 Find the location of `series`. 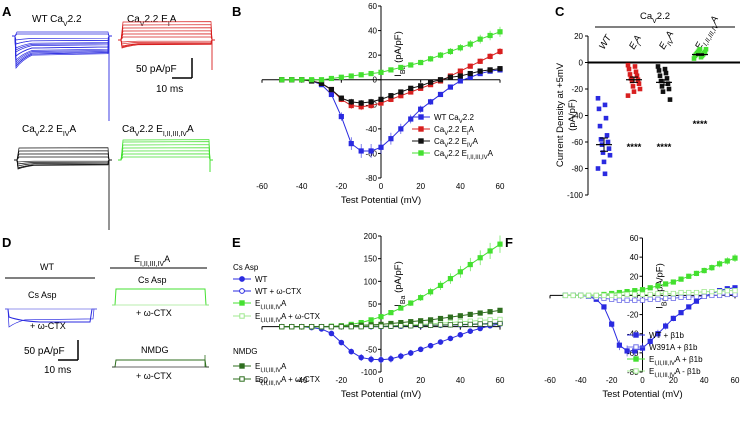

series is located at coordinates (391, 325).